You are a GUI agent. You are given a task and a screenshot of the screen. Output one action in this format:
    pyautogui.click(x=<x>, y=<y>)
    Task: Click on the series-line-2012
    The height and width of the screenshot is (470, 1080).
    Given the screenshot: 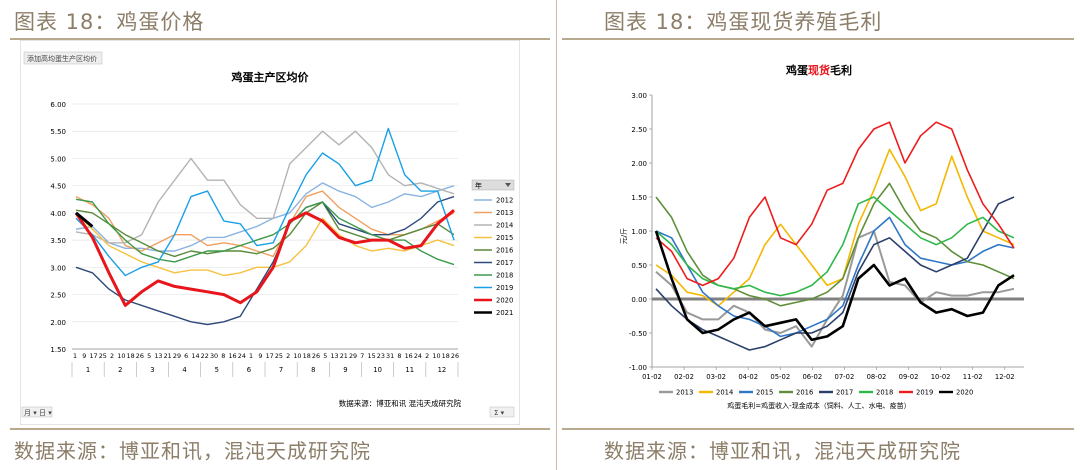 What is the action you would take?
    pyautogui.click(x=265, y=217)
    